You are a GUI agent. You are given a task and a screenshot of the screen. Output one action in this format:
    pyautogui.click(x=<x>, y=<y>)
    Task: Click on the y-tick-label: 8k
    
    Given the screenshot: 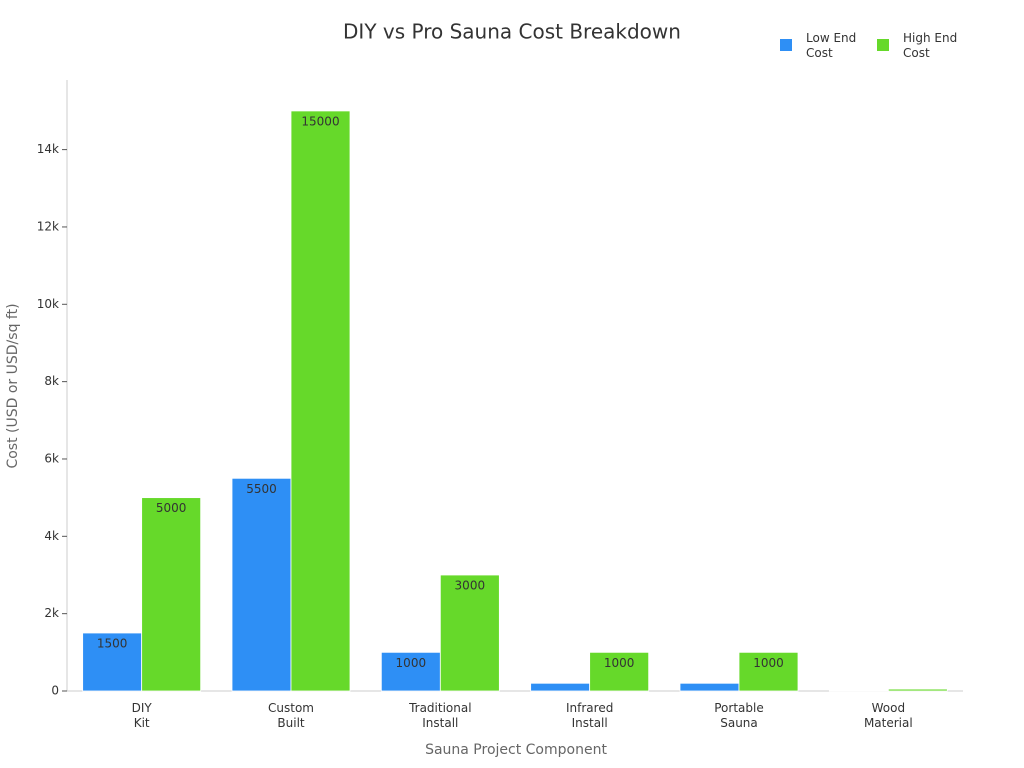 What is the action you would take?
    pyautogui.click(x=51, y=381)
    